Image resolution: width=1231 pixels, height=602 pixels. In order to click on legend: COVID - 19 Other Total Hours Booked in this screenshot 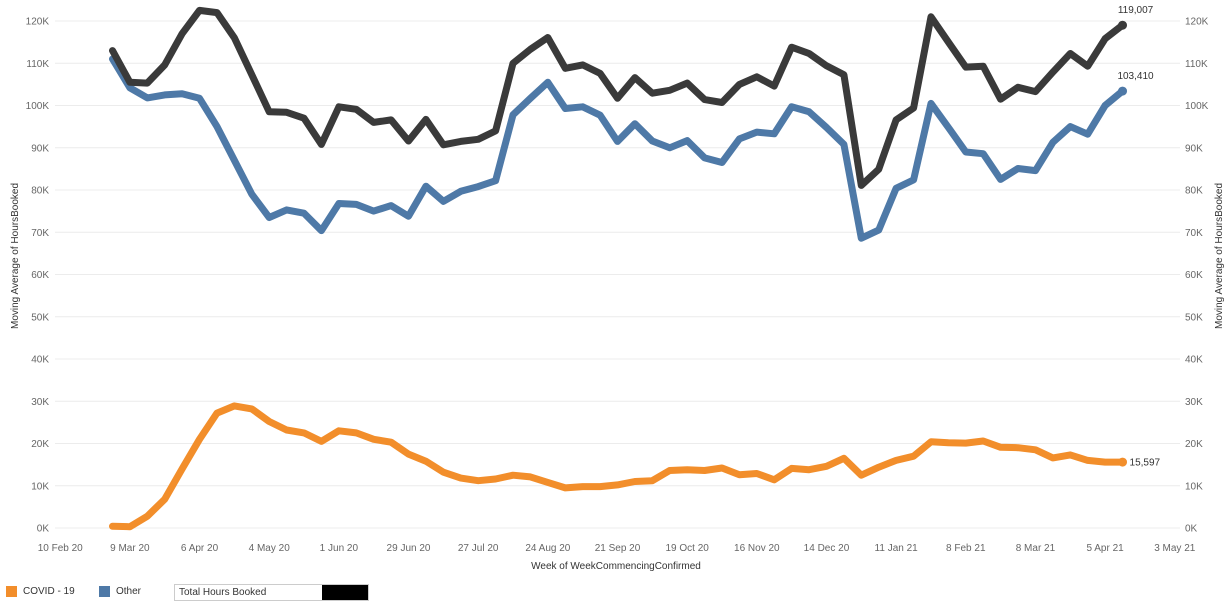, I will do `click(615, 592)`.